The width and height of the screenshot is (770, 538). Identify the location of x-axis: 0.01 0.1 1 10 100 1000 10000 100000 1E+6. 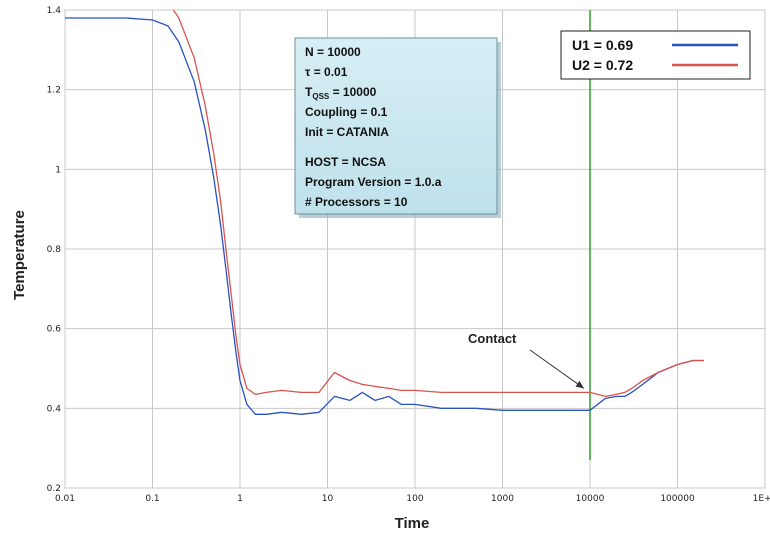
(412, 499).